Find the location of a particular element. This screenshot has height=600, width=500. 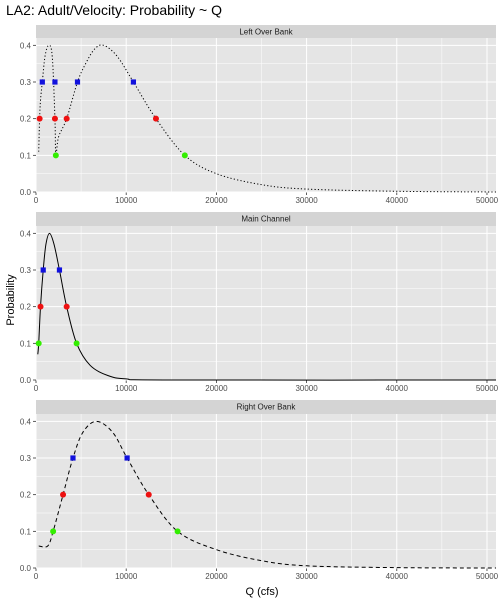

chart-title: LA2: Adult/Velocity: Probability ~ Q is located at coordinates (114, 10).